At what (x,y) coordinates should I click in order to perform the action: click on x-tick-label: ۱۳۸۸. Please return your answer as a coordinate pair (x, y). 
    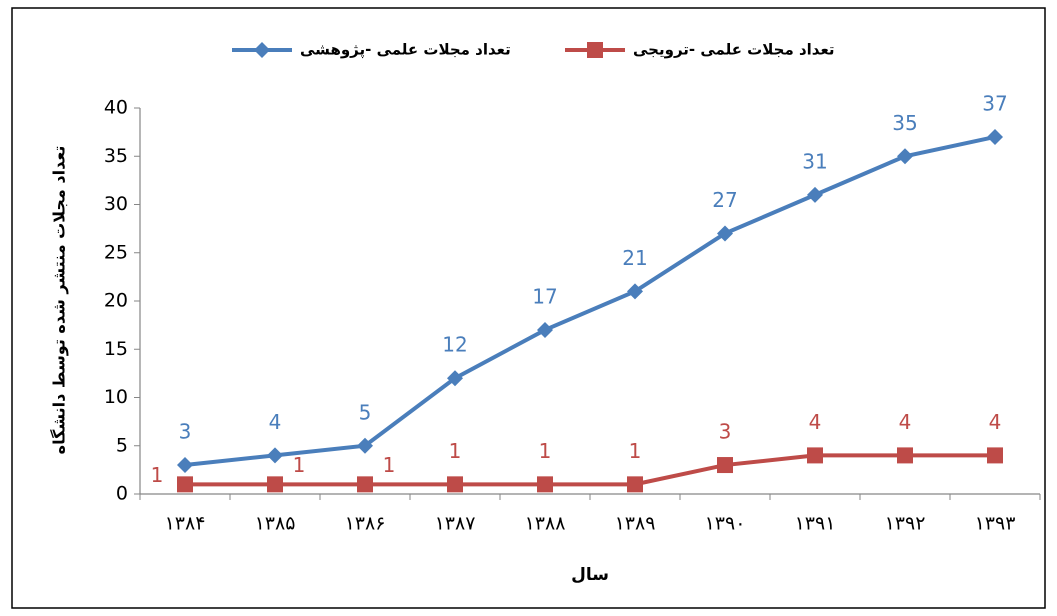
    Looking at the image, I should click on (545, 524).